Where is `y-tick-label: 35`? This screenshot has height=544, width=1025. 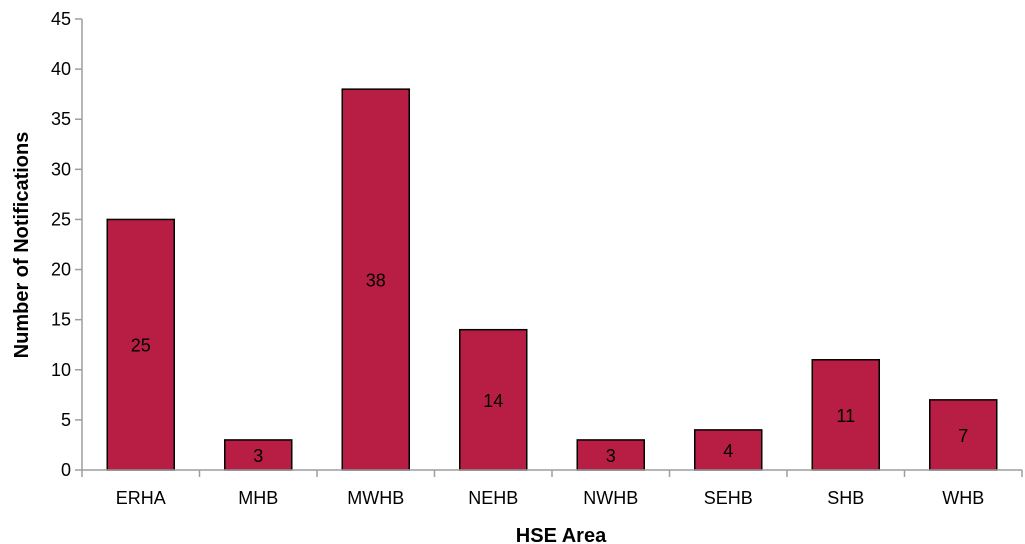
y-tick-label: 35 is located at coordinates (61, 119).